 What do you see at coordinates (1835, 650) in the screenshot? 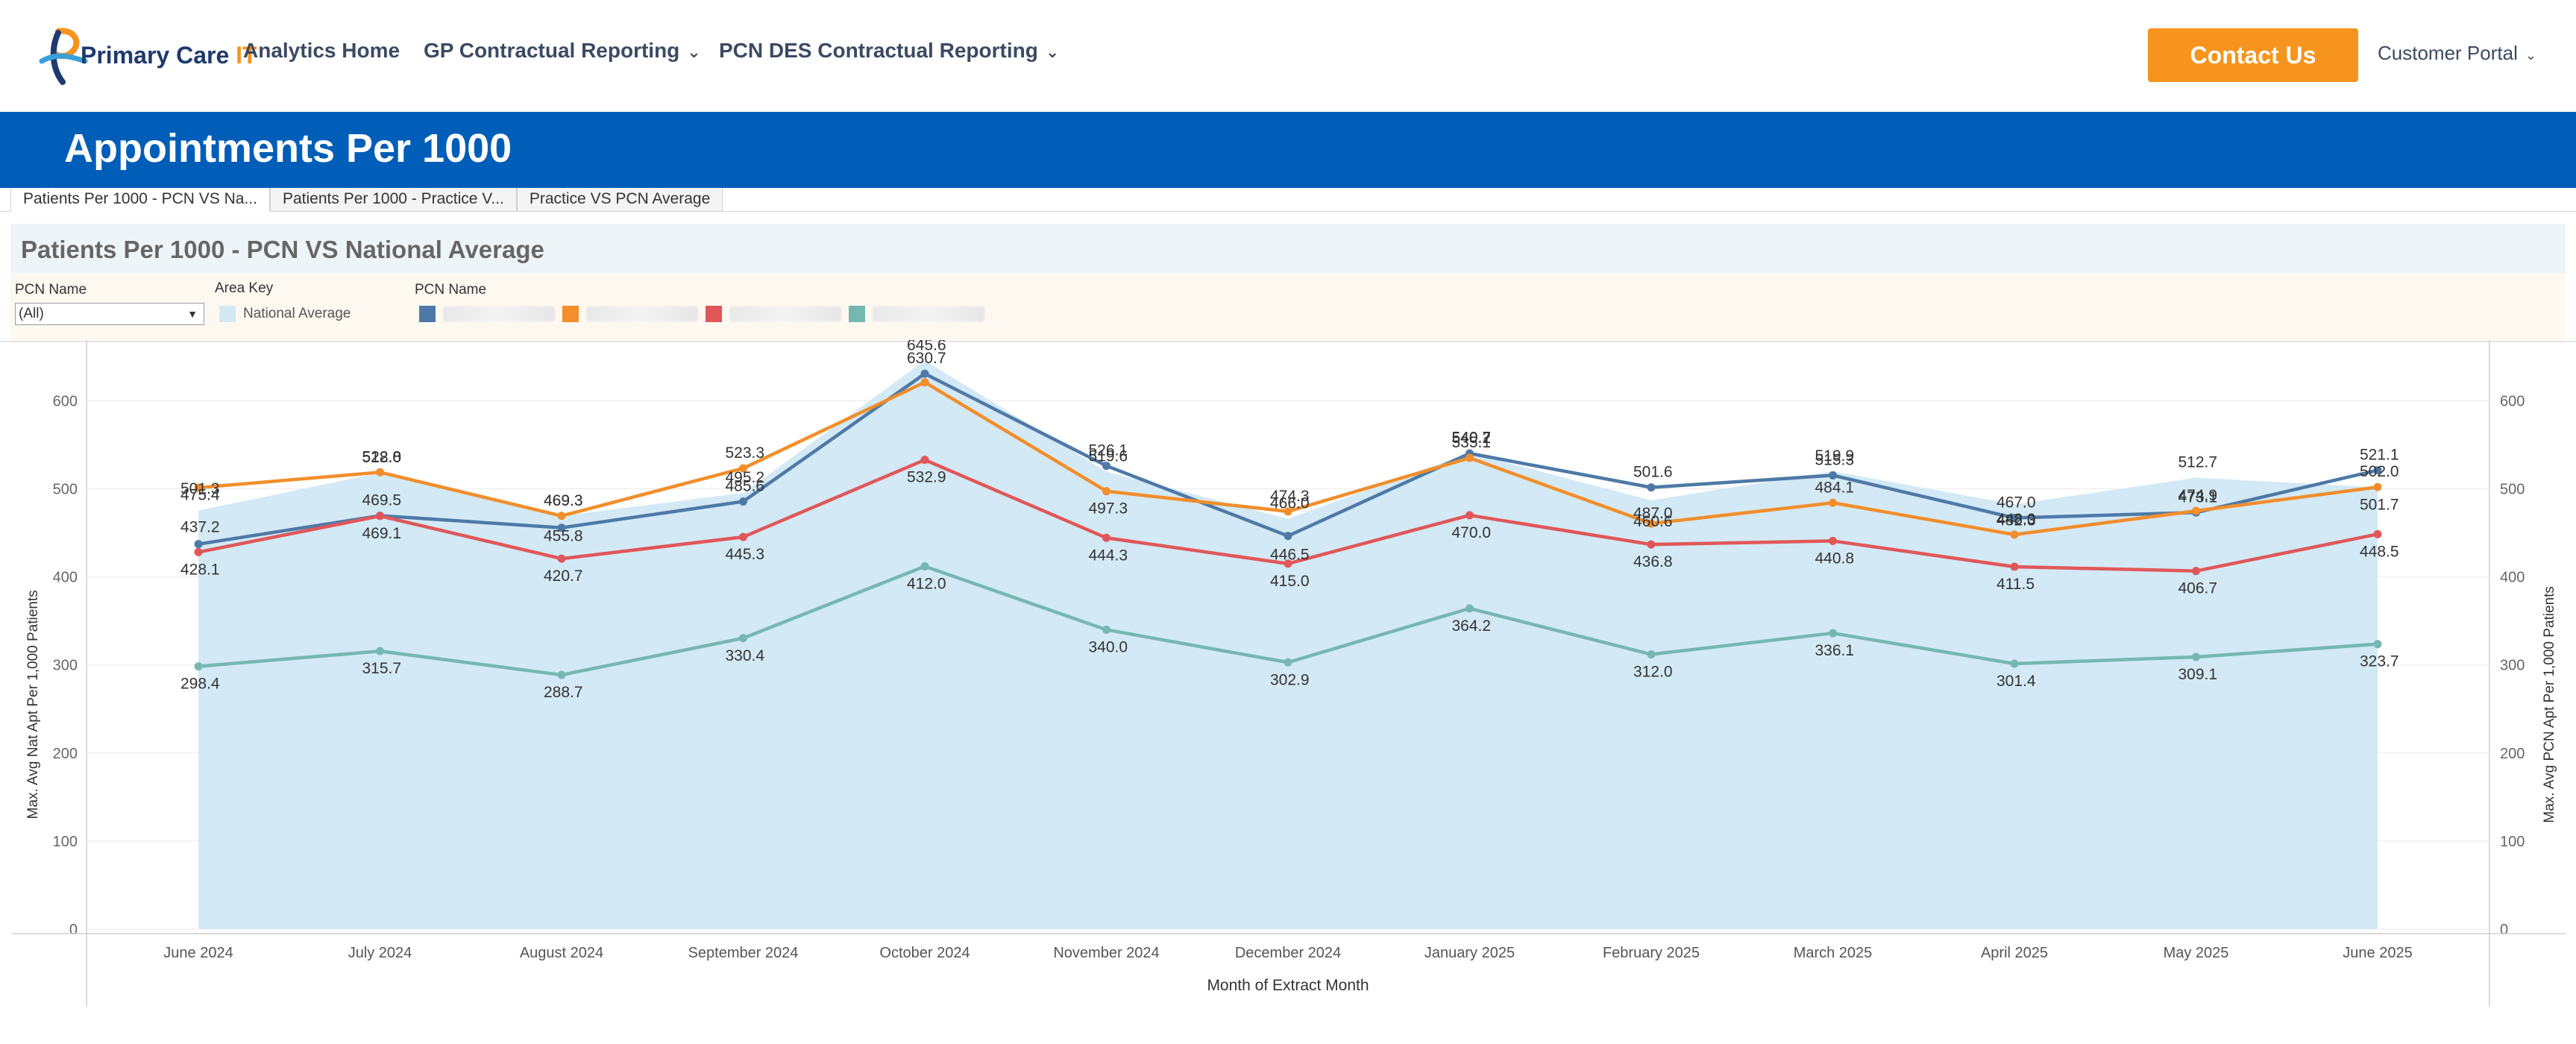
I see `data-label: 336.1` at bounding box center [1835, 650].